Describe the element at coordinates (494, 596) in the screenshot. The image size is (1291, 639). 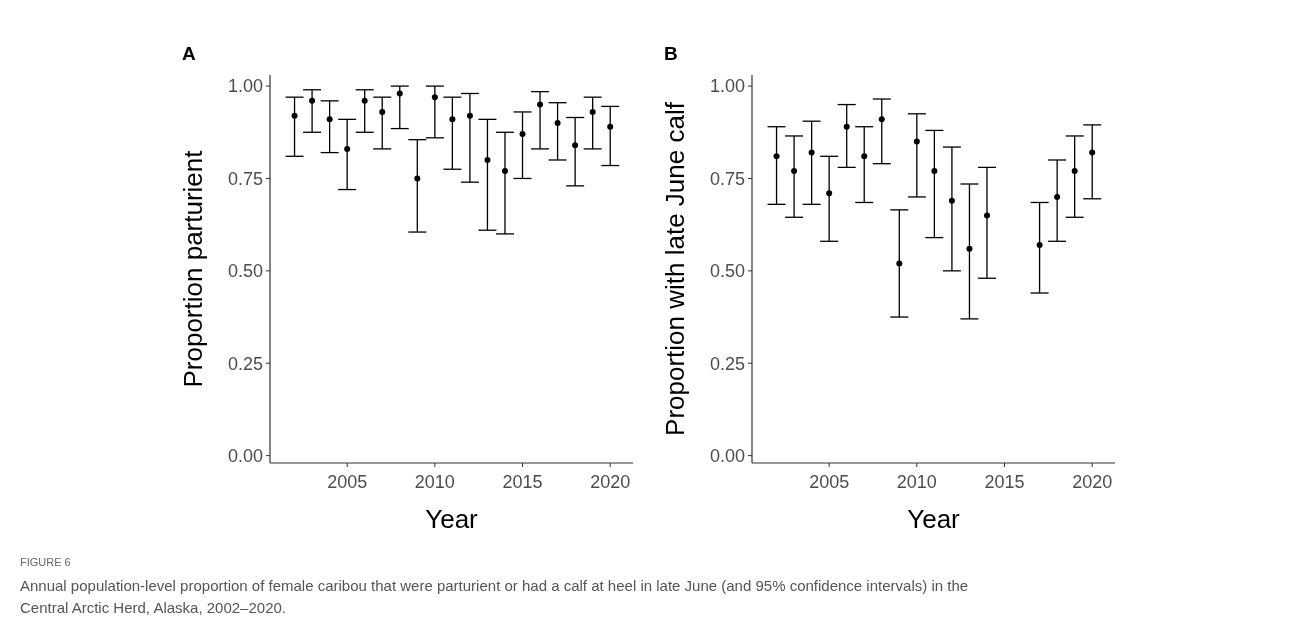
I see `text: Annual population-level proportion of female caribou that were parturient or had a calf at heel in late June (and 95% confidence intervals) in the Central Arctic Herd, Alaska, 2002–2020.` at that location.